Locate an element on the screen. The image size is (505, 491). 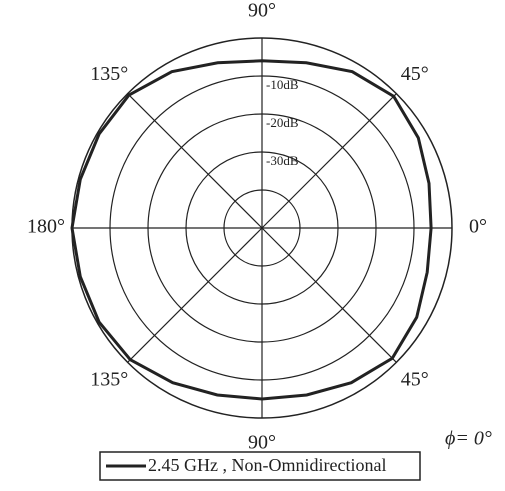
legend-box is located at coordinates (260, 466).